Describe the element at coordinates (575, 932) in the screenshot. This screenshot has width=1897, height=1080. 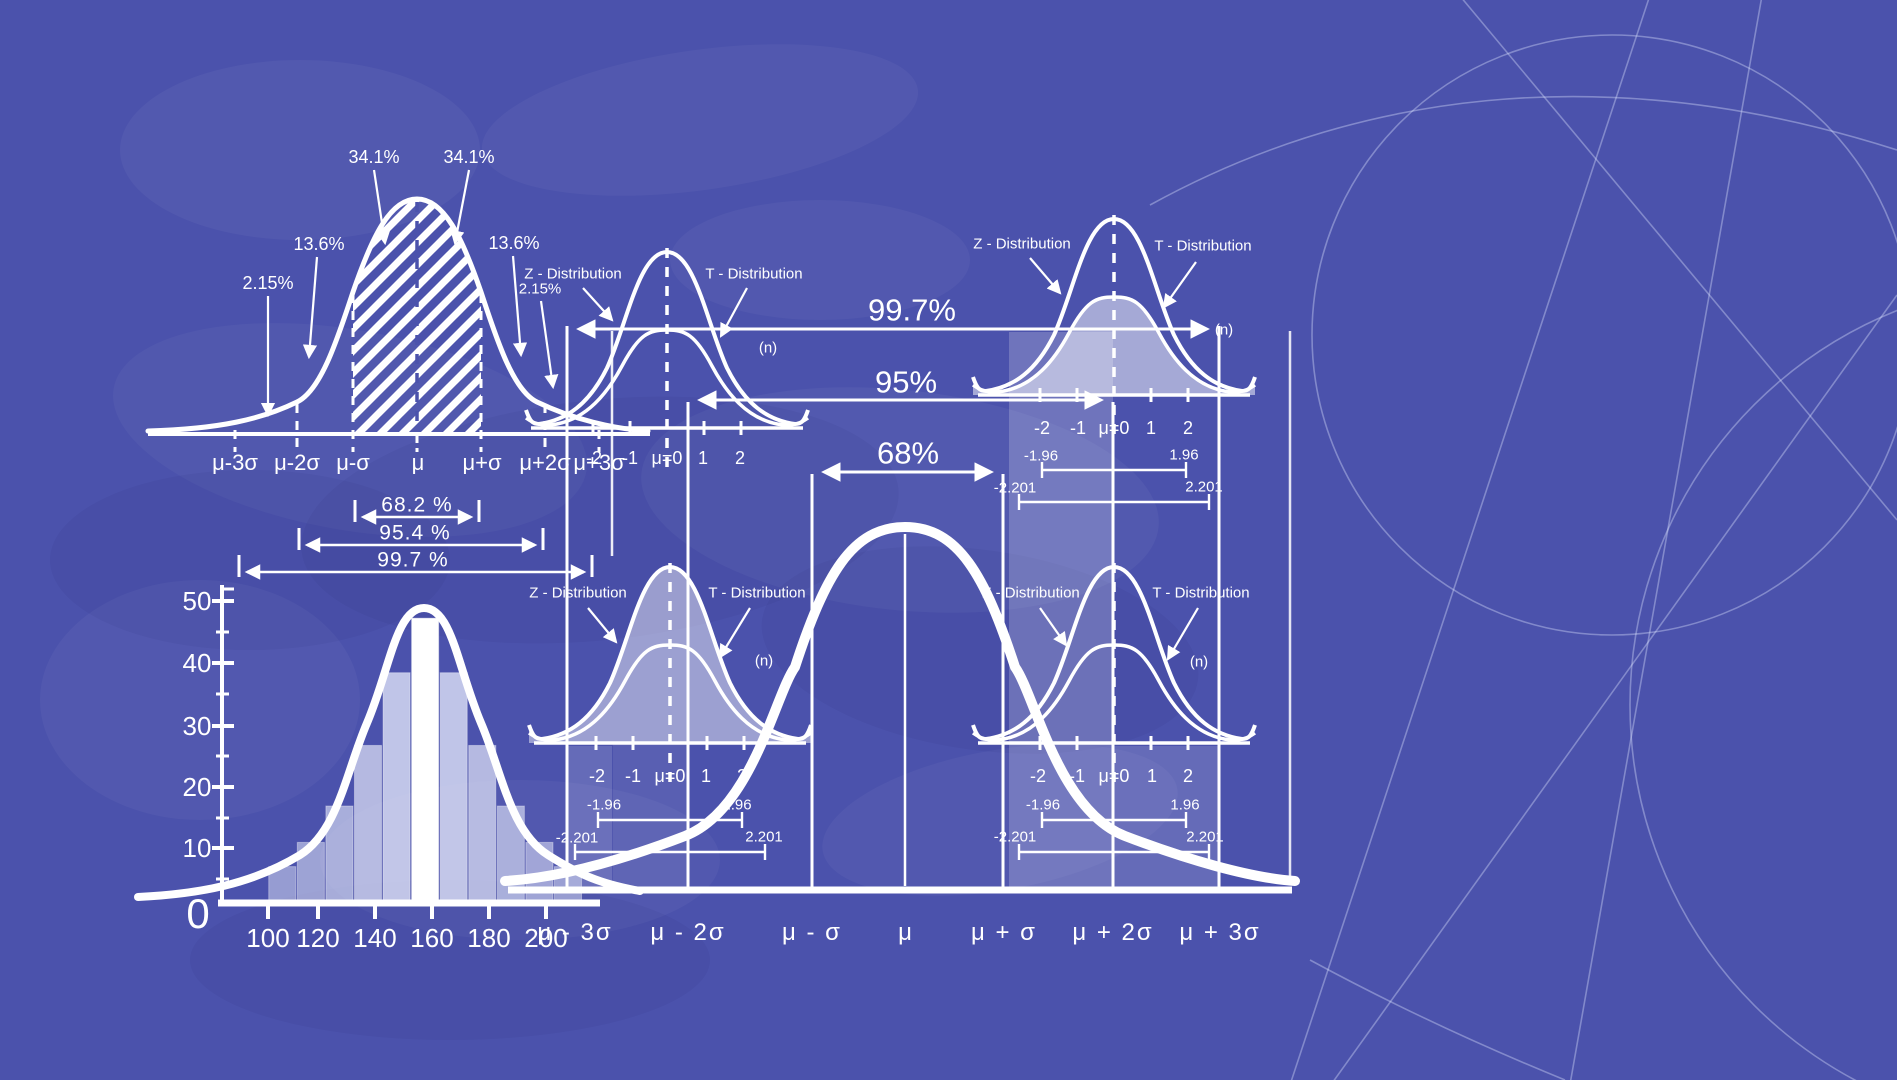
I see `x-tick-label: μ - 3σ` at that location.